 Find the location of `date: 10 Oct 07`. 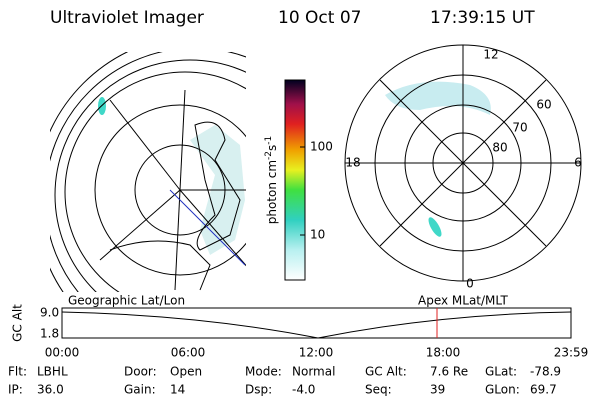

date: 10 Oct 07 is located at coordinates (319, 18).